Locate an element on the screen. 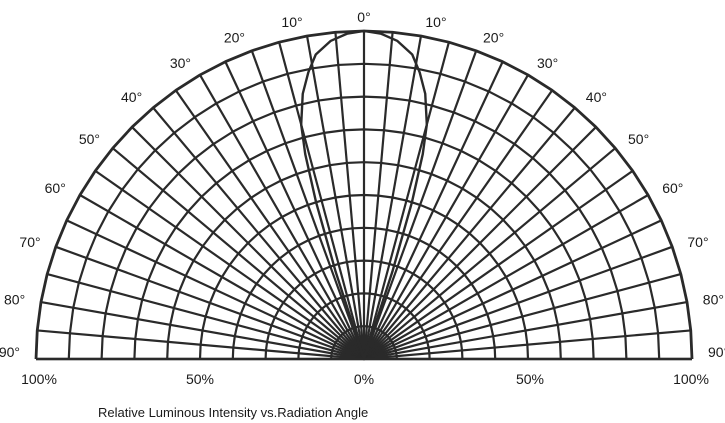 This screenshot has width=725, height=423. angle-tick-label-left-60: 60° is located at coordinates (55, 188).